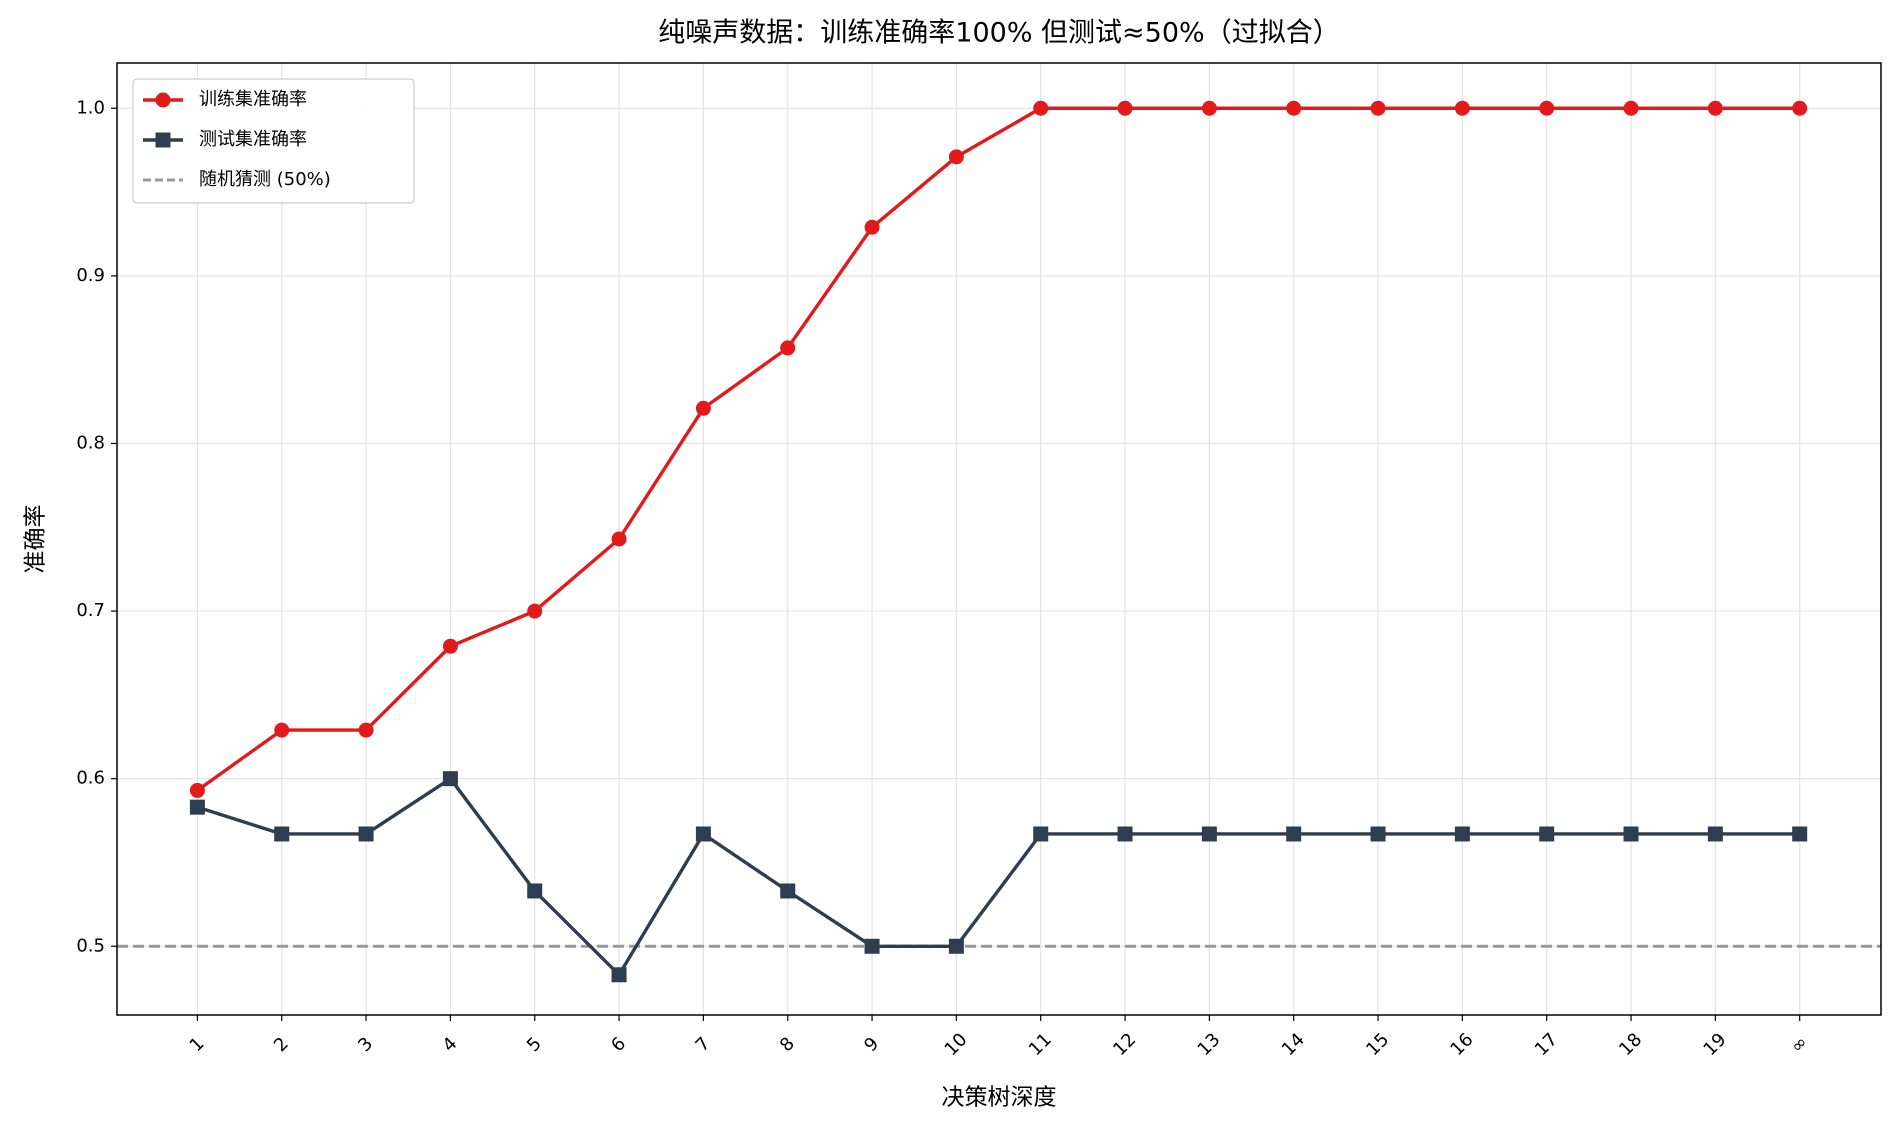  Describe the element at coordinates (1209, 1044) in the screenshot. I see `x-tick-label: 13` at that location.